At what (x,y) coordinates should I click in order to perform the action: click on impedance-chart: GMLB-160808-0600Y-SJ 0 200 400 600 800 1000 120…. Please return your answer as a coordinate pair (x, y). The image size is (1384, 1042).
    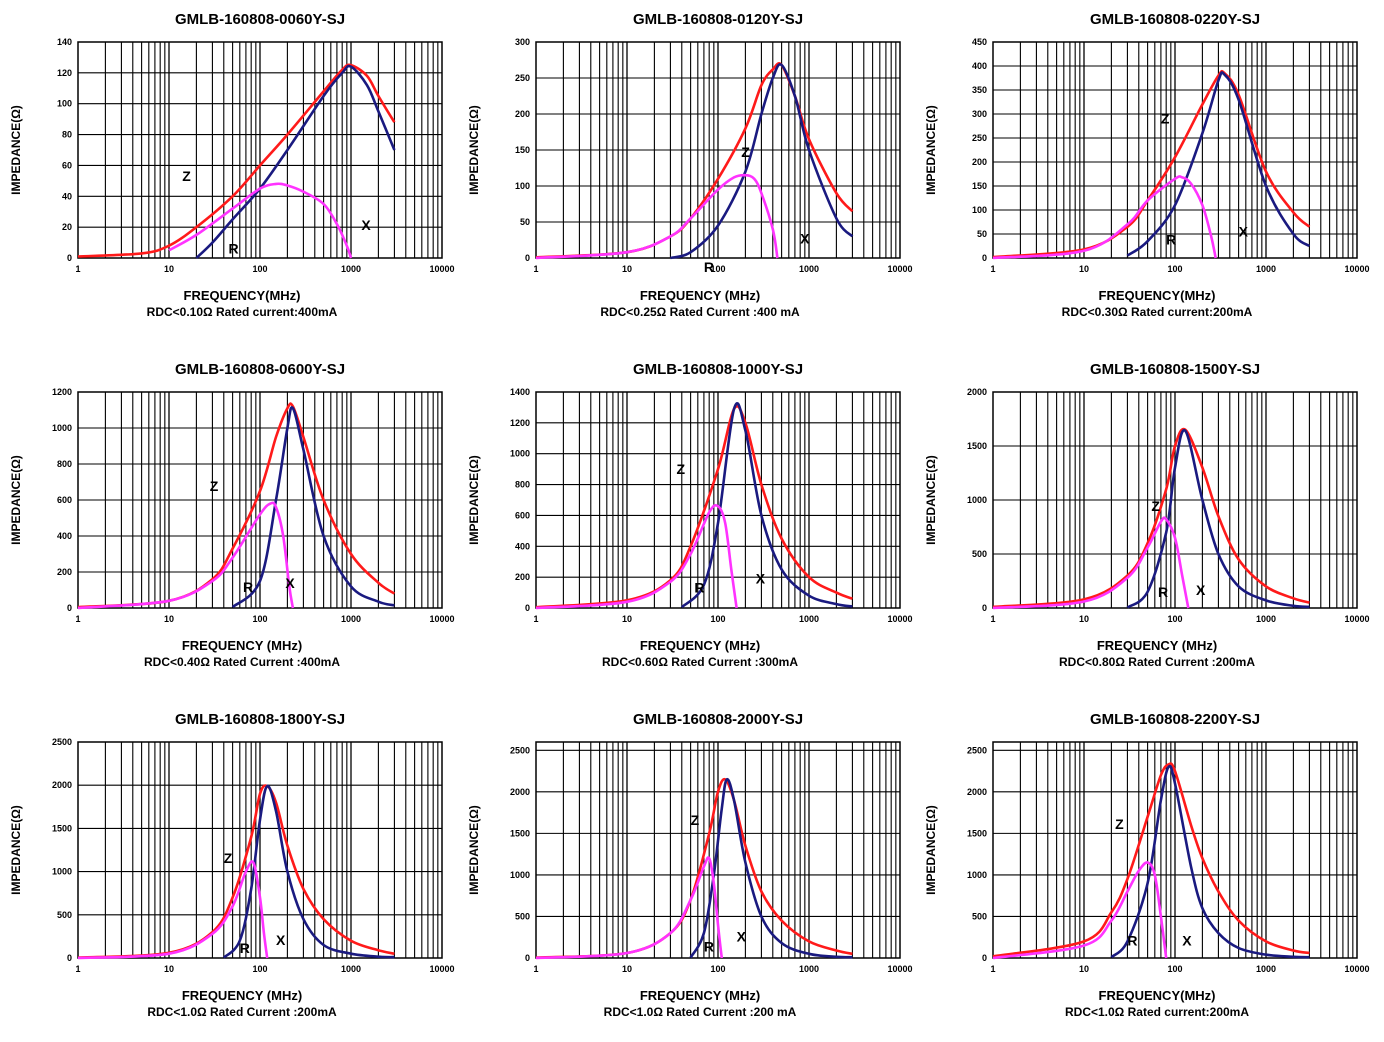
    Looking at the image, I should click on (232, 515).